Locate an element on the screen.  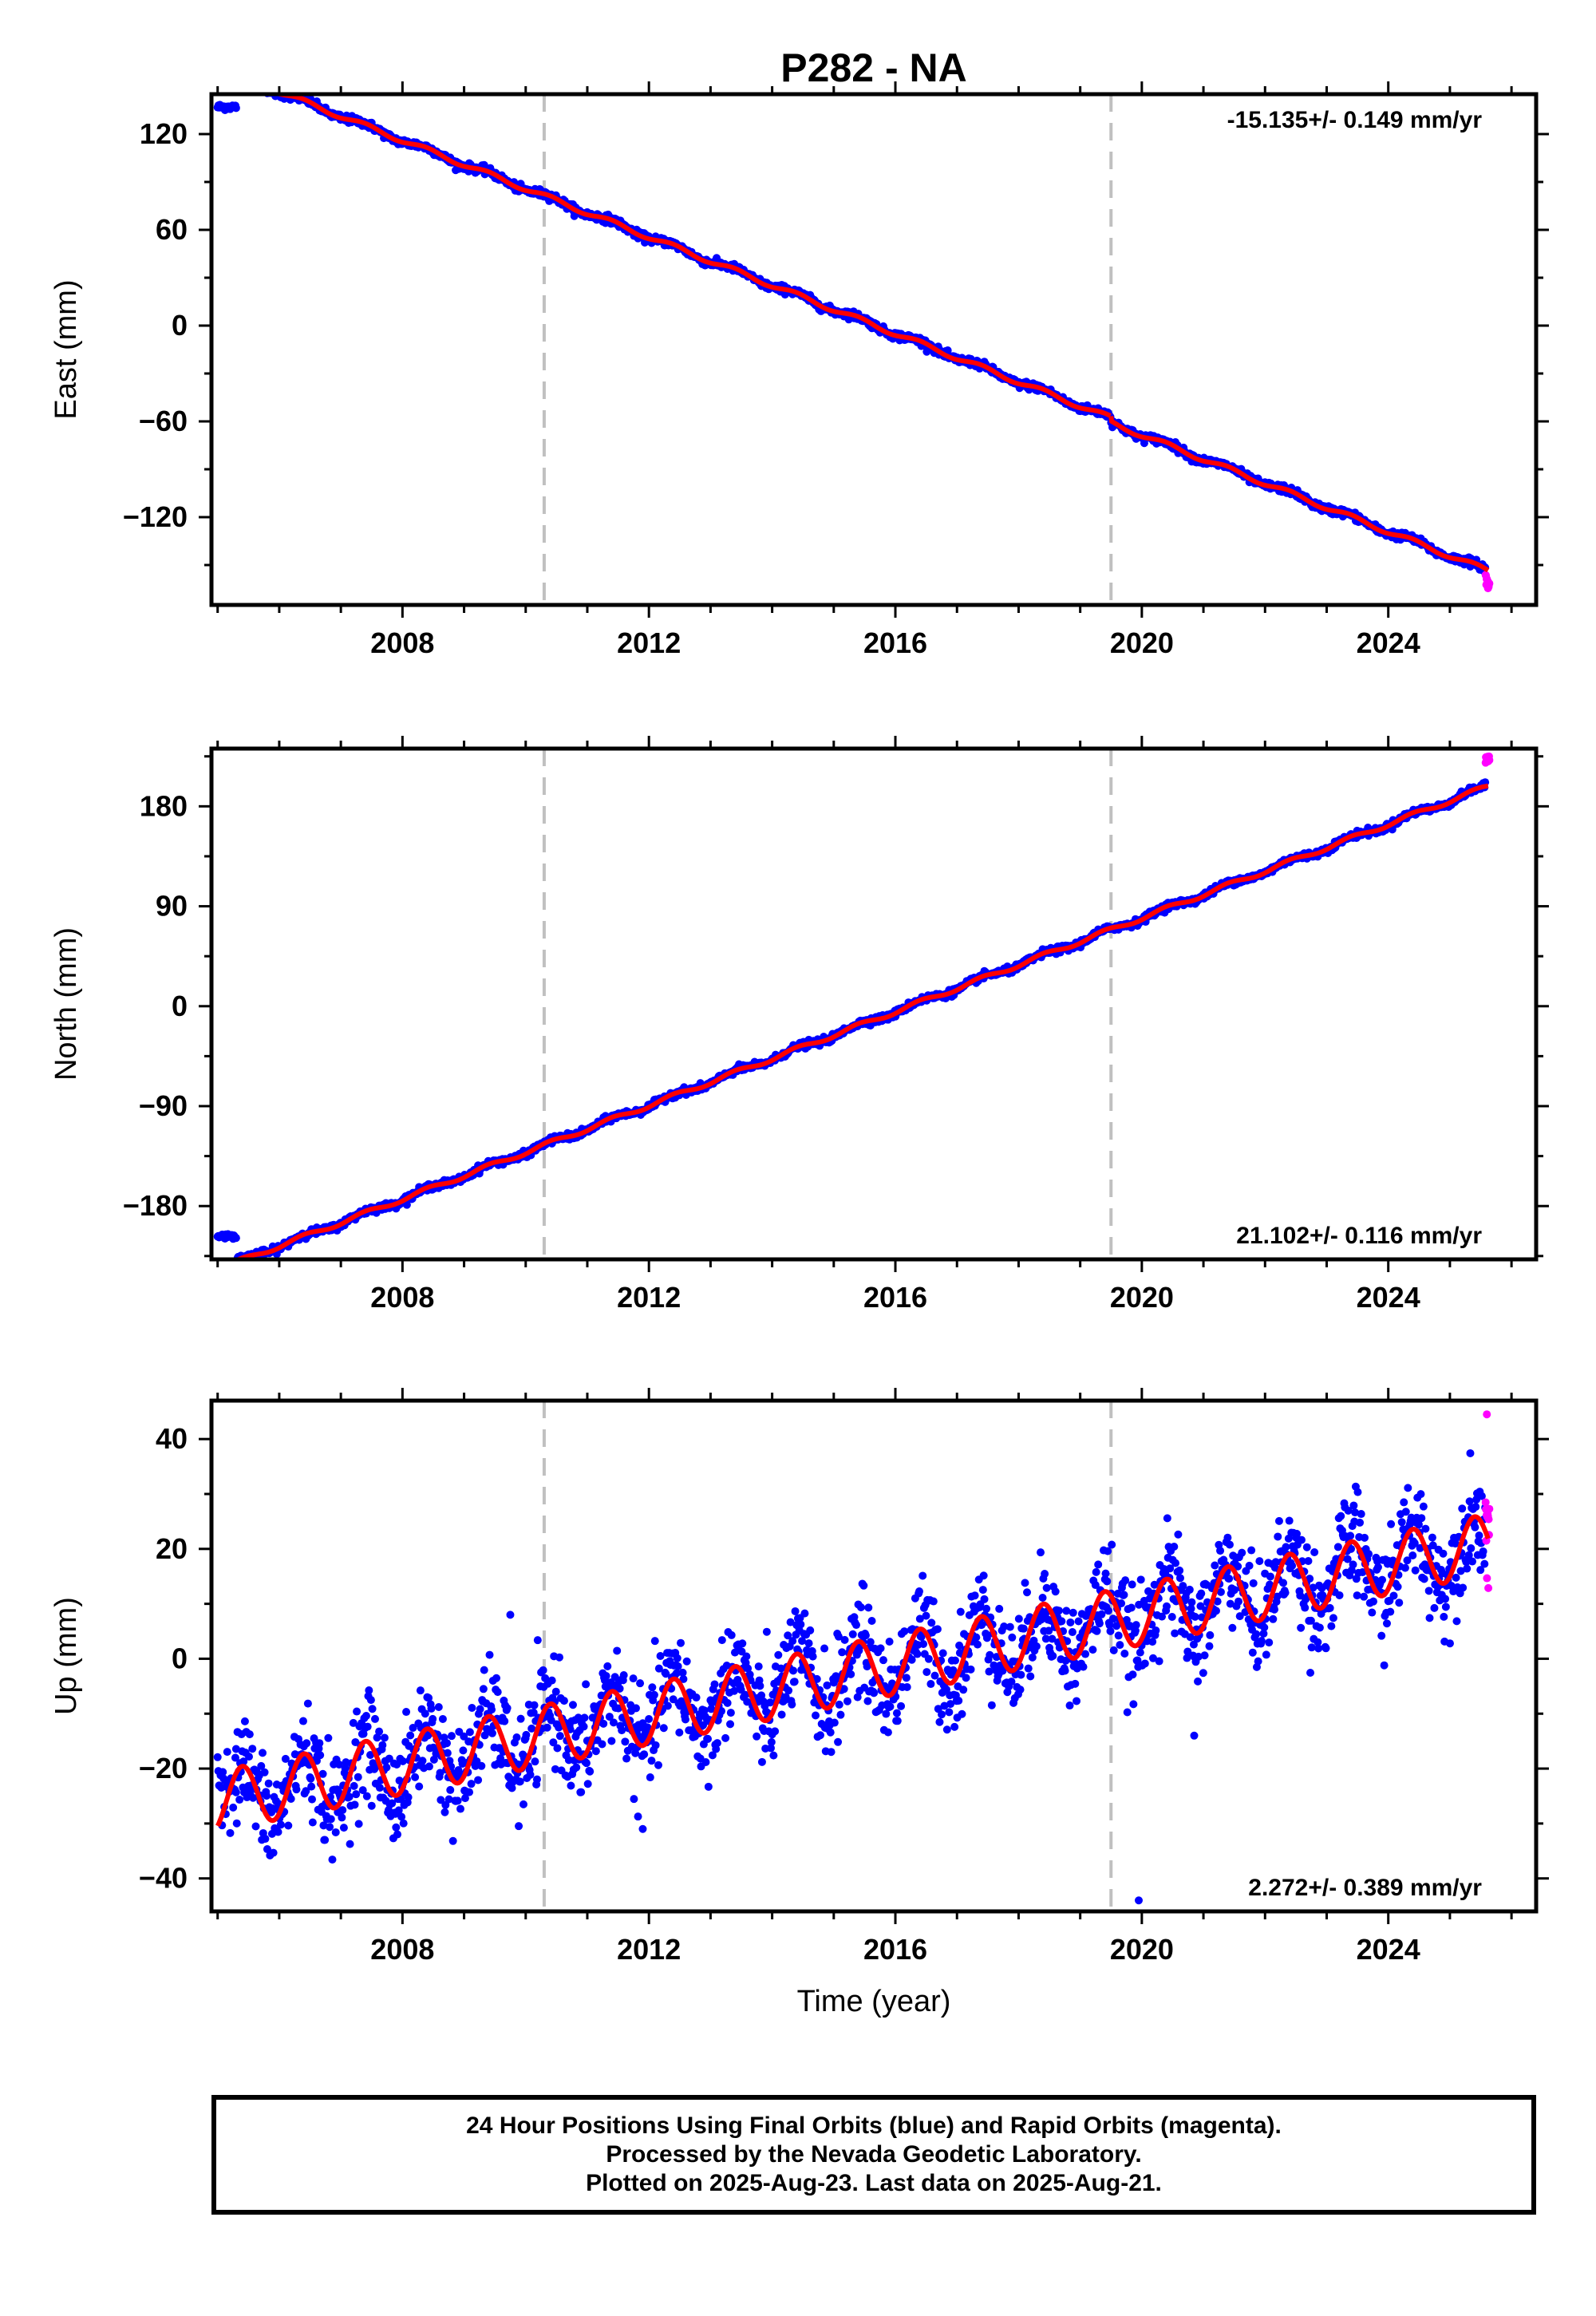
east-y-tick-label: −60 is located at coordinates (163, 421).